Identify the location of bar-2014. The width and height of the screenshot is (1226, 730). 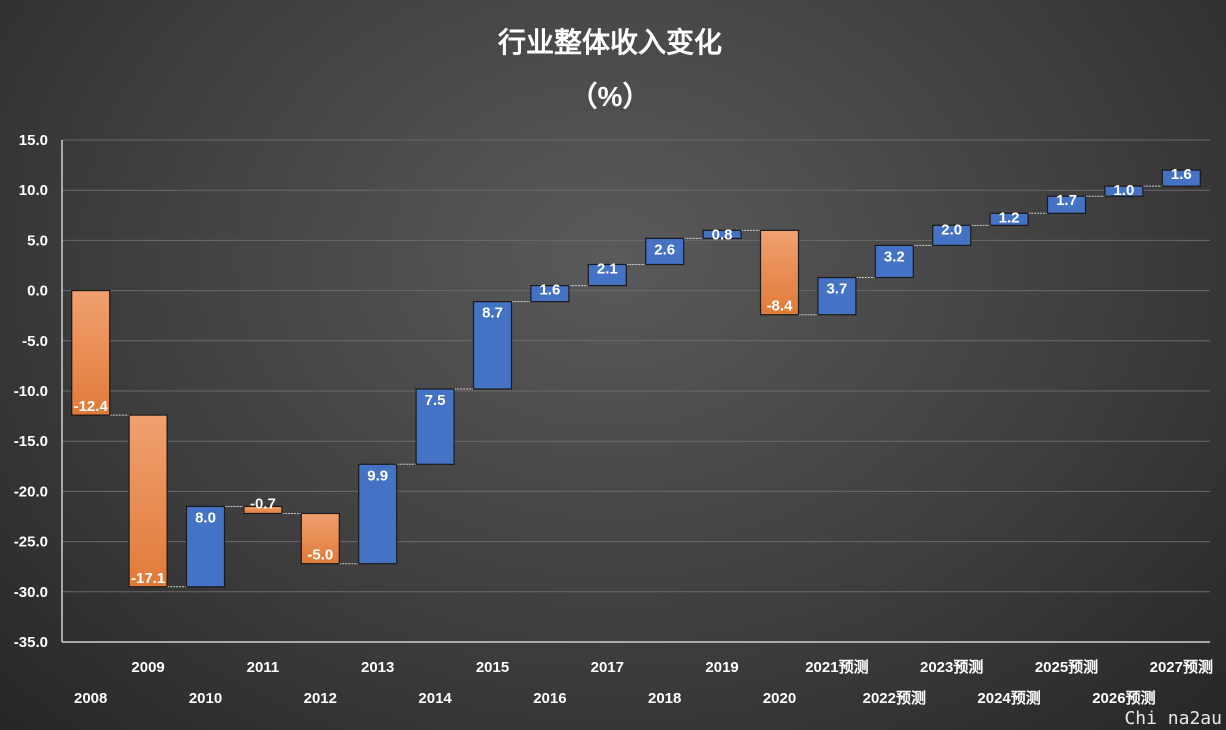
(435, 426).